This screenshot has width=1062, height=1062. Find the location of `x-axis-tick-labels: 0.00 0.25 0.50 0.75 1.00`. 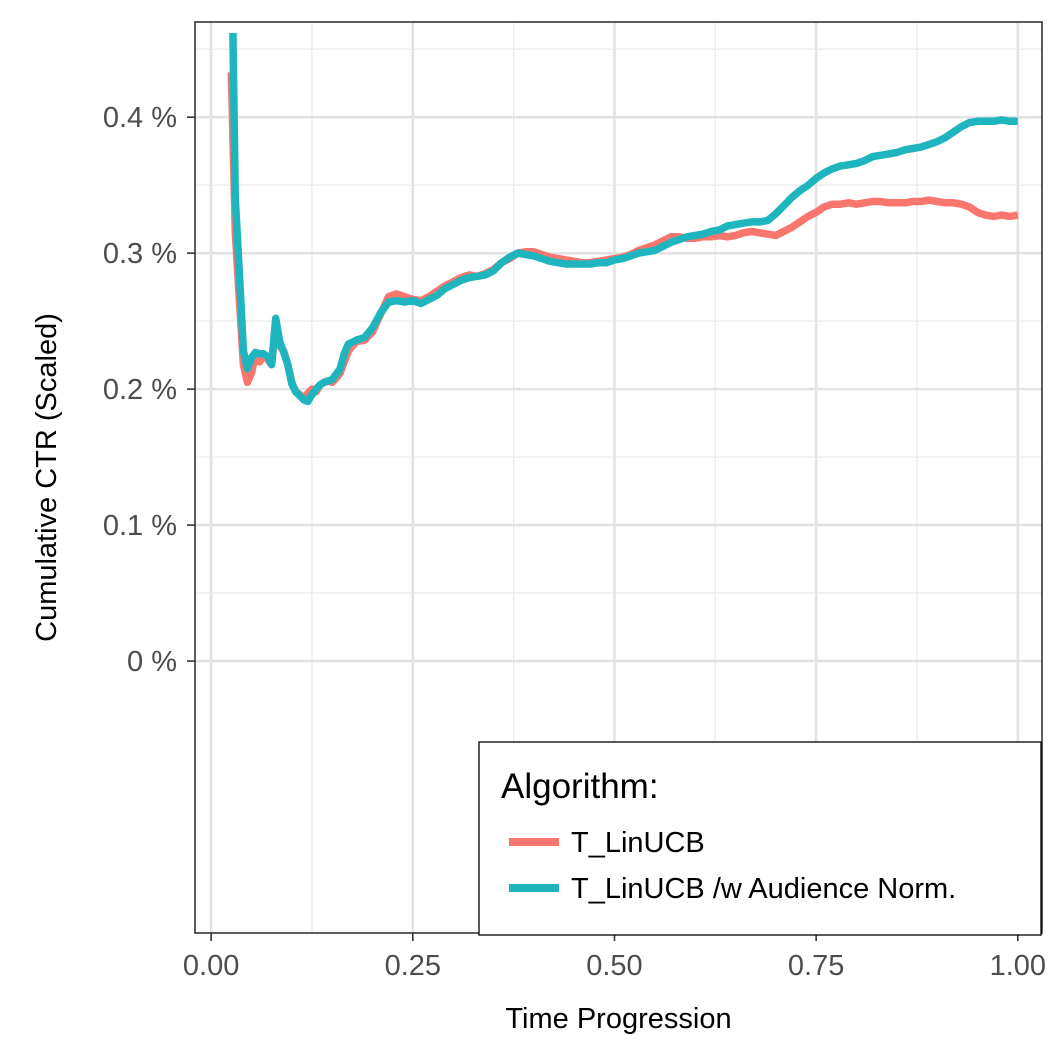

x-axis-tick-labels: 0.00 0.25 0.50 0.75 1.00 is located at coordinates (614, 966).